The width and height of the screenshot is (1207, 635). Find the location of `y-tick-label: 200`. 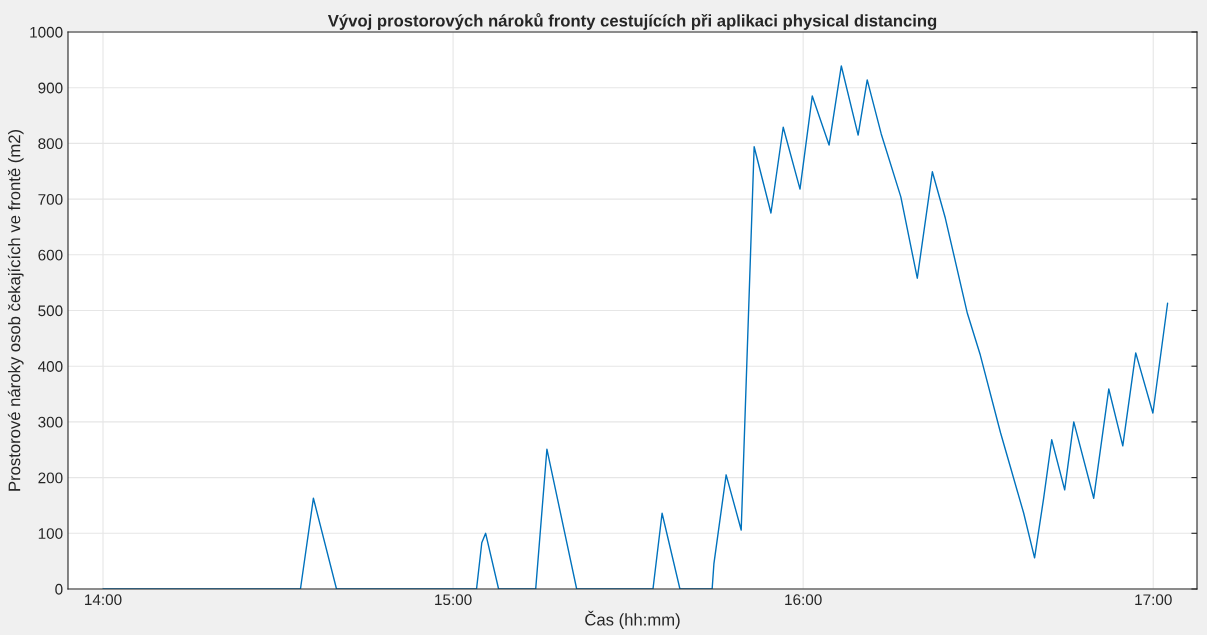

y-tick-label: 200 is located at coordinates (50, 478).